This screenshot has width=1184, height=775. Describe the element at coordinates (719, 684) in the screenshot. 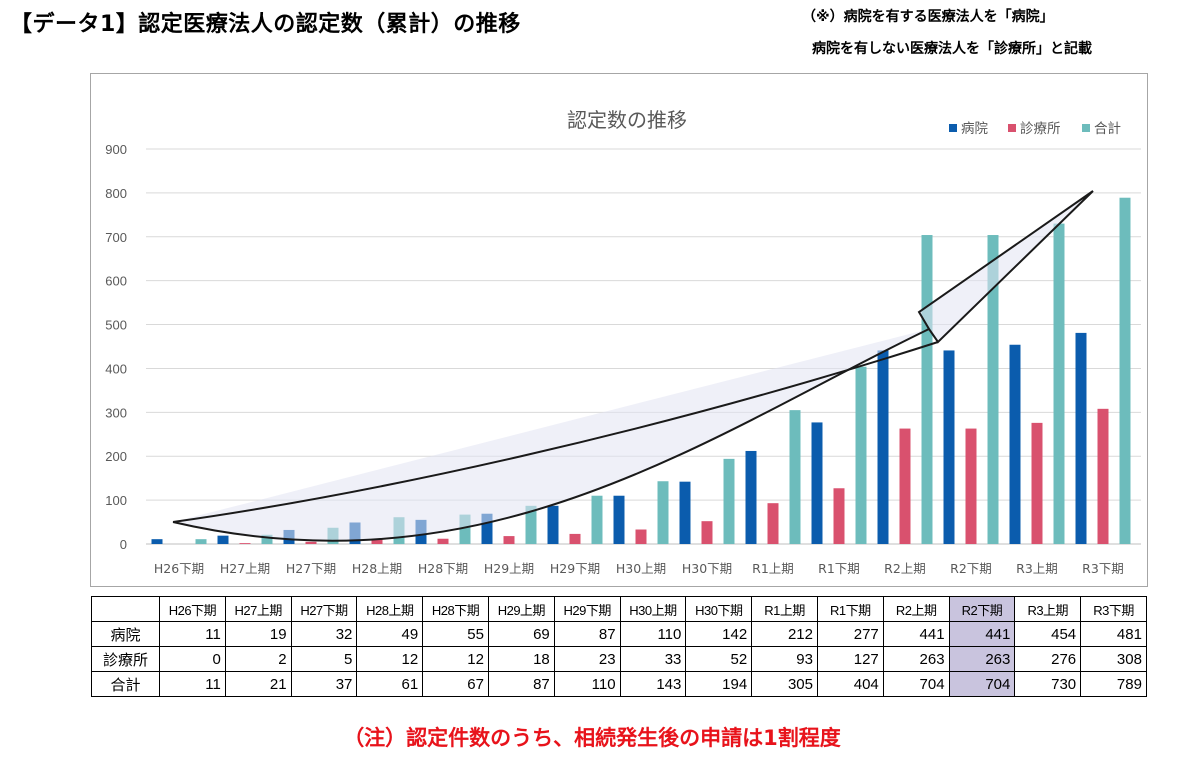

I see `table-cell: 194` at that location.